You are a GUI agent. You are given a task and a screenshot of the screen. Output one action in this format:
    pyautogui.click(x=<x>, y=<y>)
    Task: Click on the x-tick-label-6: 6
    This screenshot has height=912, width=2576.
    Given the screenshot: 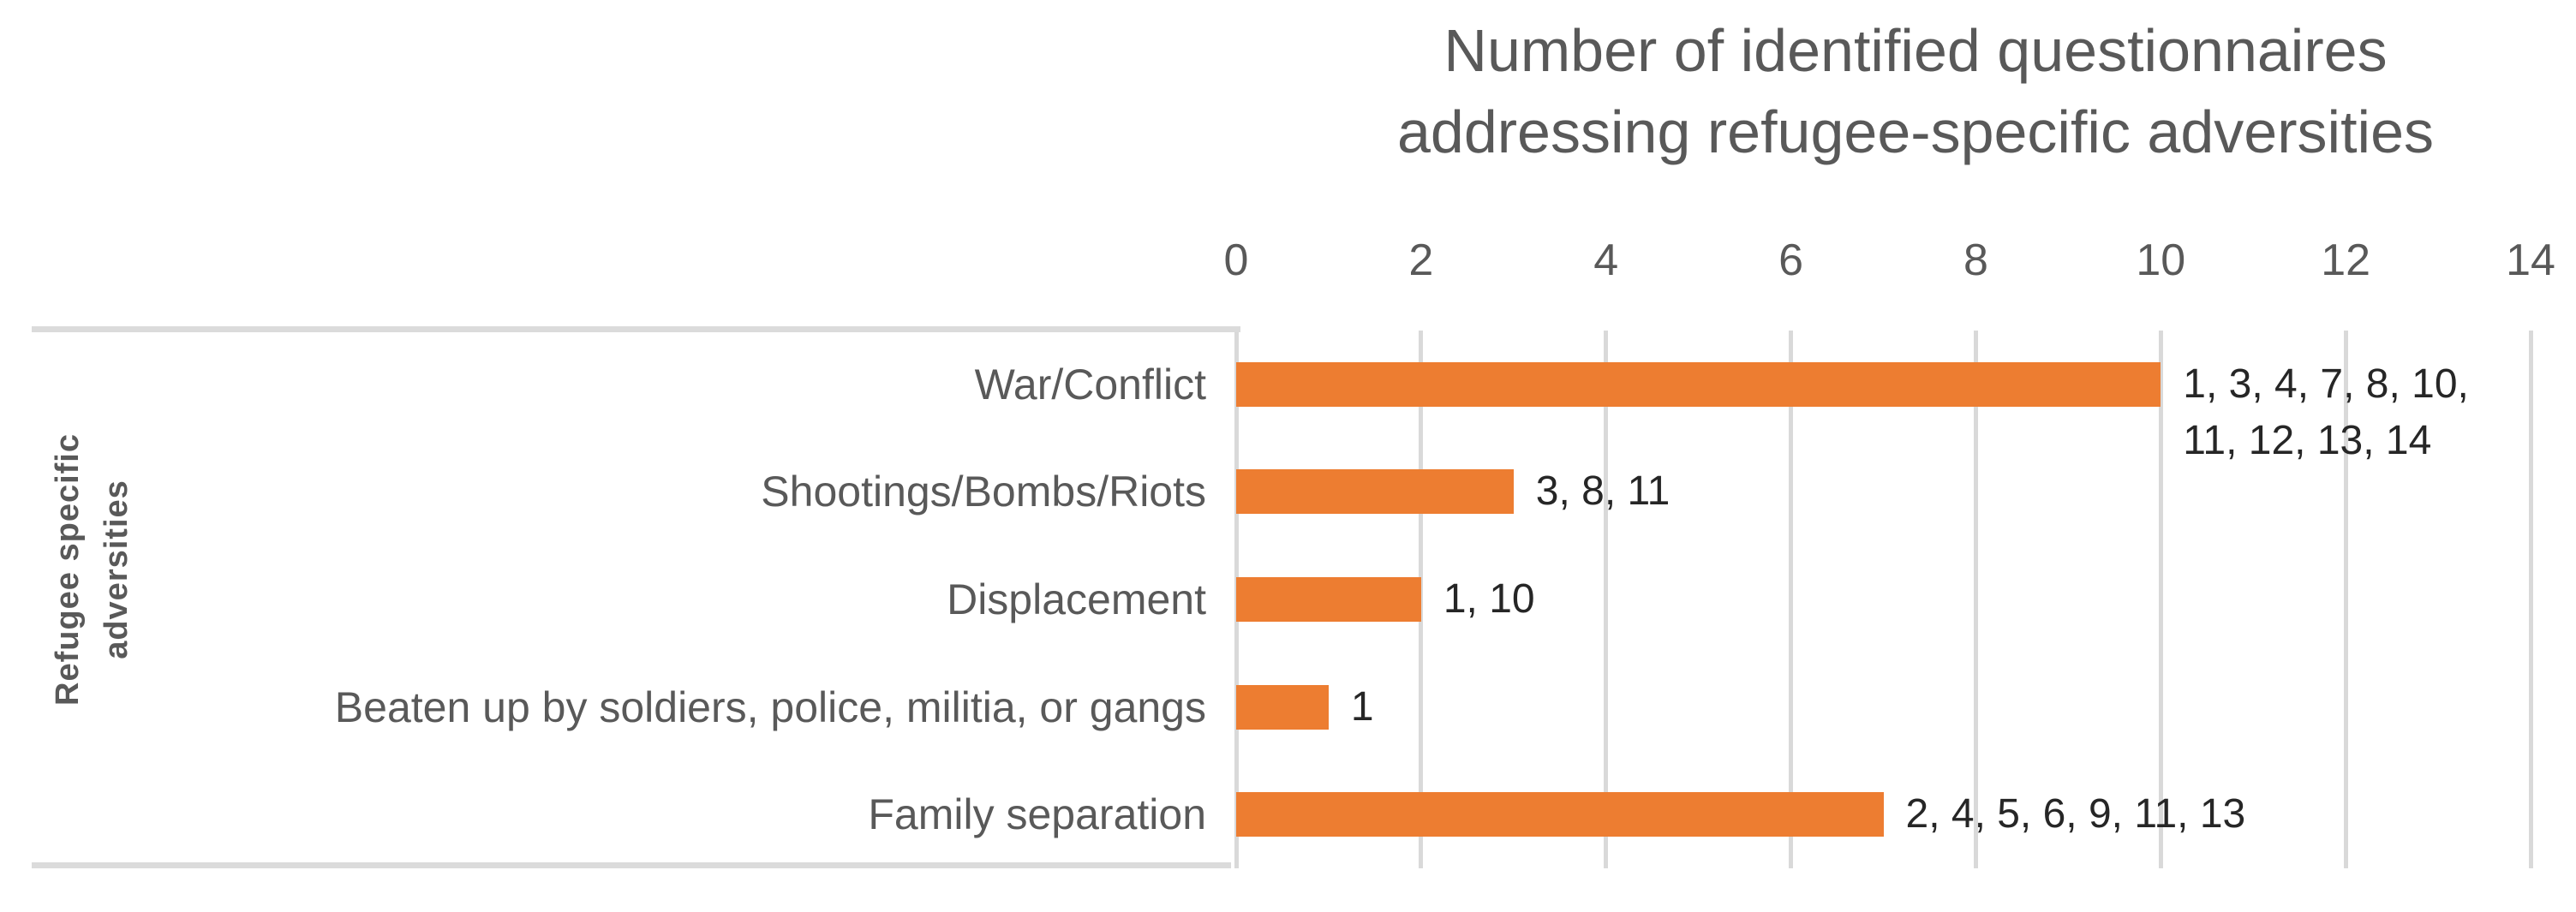 What is the action you would take?
    pyautogui.click(x=1791, y=260)
    